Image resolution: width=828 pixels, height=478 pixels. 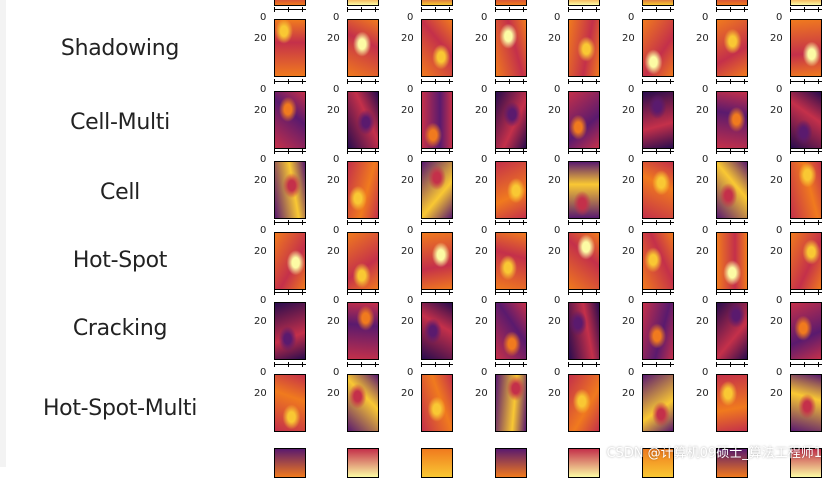 What do you see at coordinates (120, 192) in the screenshot?
I see `label-cell: Cell` at bounding box center [120, 192].